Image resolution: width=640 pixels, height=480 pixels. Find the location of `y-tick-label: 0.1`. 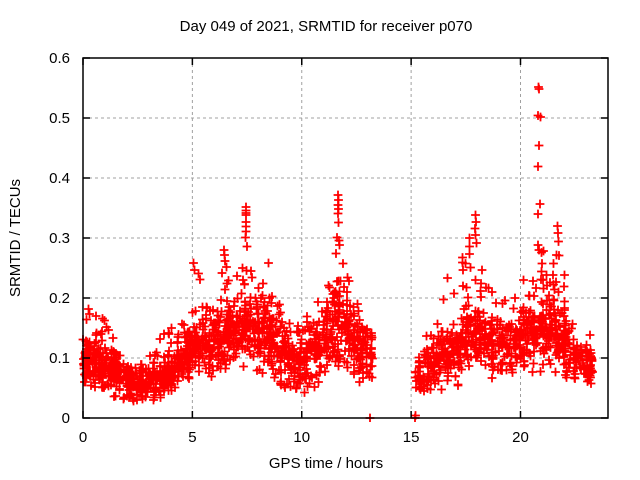

y-tick-label: 0.1 is located at coordinates (59, 358).